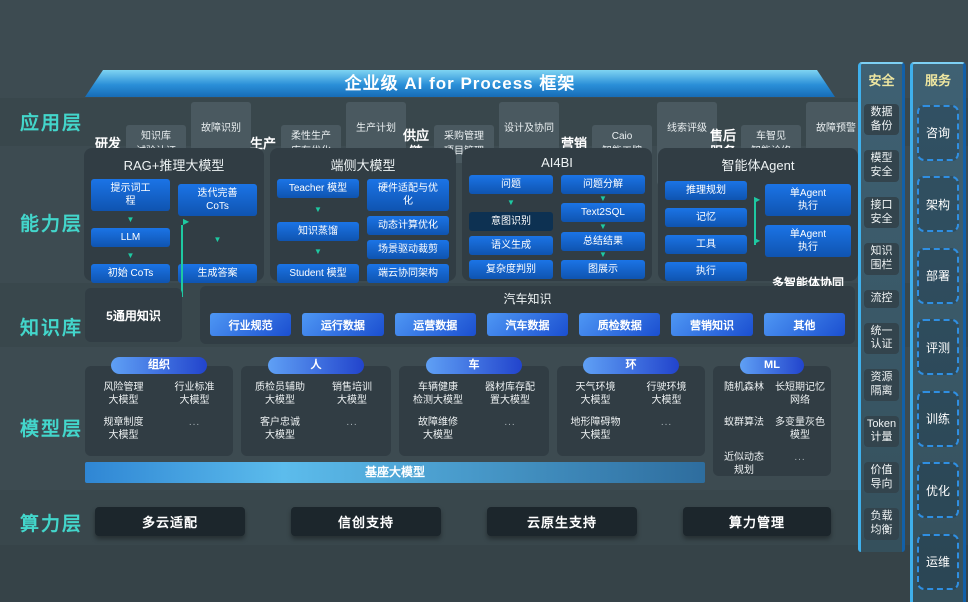  Describe the element at coordinates (706, 217) in the screenshot. I see `agent-module: 记忆` at that location.